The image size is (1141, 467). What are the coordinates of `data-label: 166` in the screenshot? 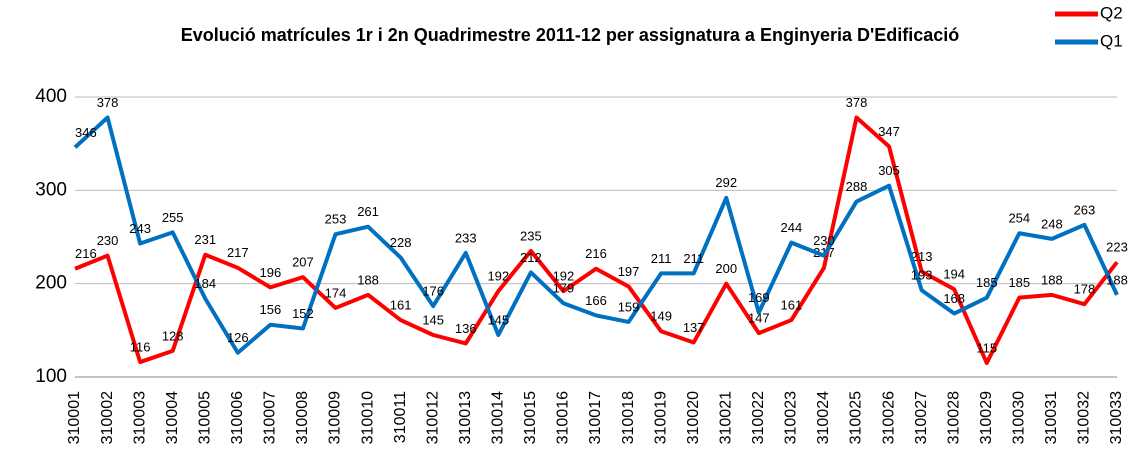 It's located at (596, 300).